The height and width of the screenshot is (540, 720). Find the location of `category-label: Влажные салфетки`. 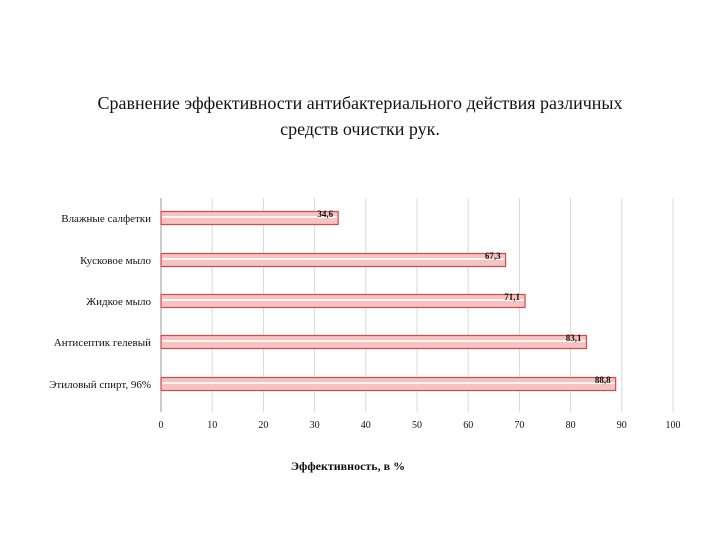

category-label: Влажные салфетки is located at coordinates (106, 219).